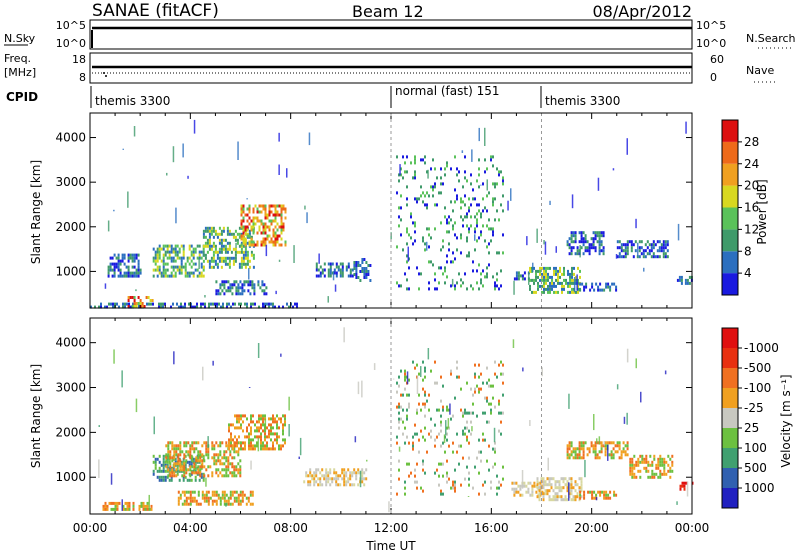 The image size is (800, 554). Describe the element at coordinates (642, 11) in the screenshot. I see `date-title: 08/Apr/2012` at that location.